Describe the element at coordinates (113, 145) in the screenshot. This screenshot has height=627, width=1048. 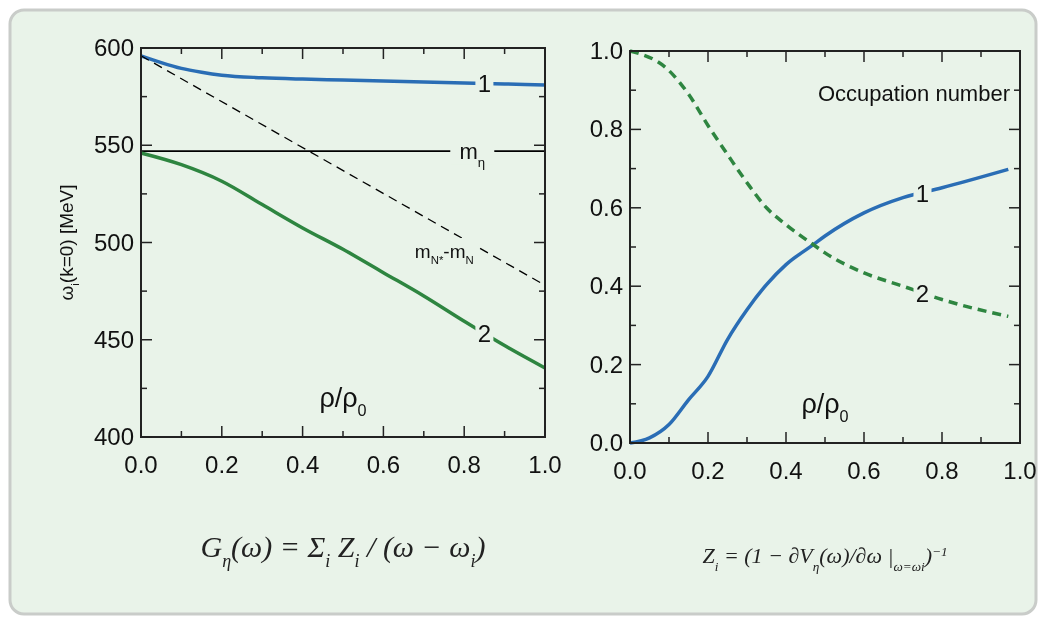
I see `y-tick-label: 550` at that location.